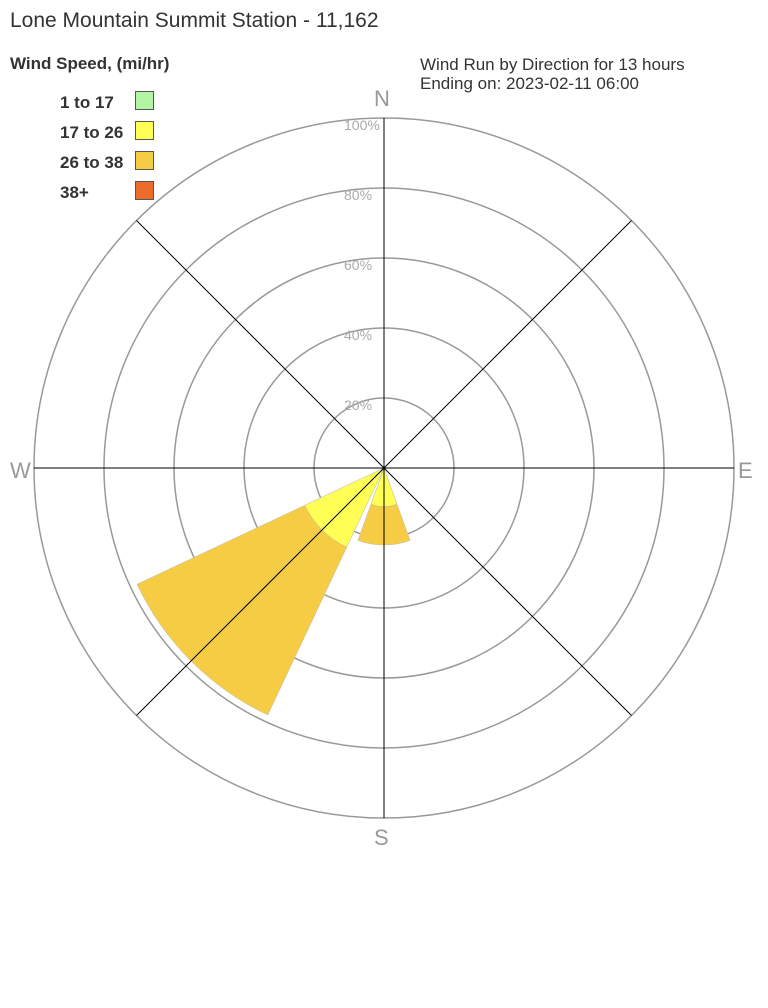  What do you see at coordinates (381, 837) in the screenshot?
I see `compass-label-S: S` at bounding box center [381, 837].